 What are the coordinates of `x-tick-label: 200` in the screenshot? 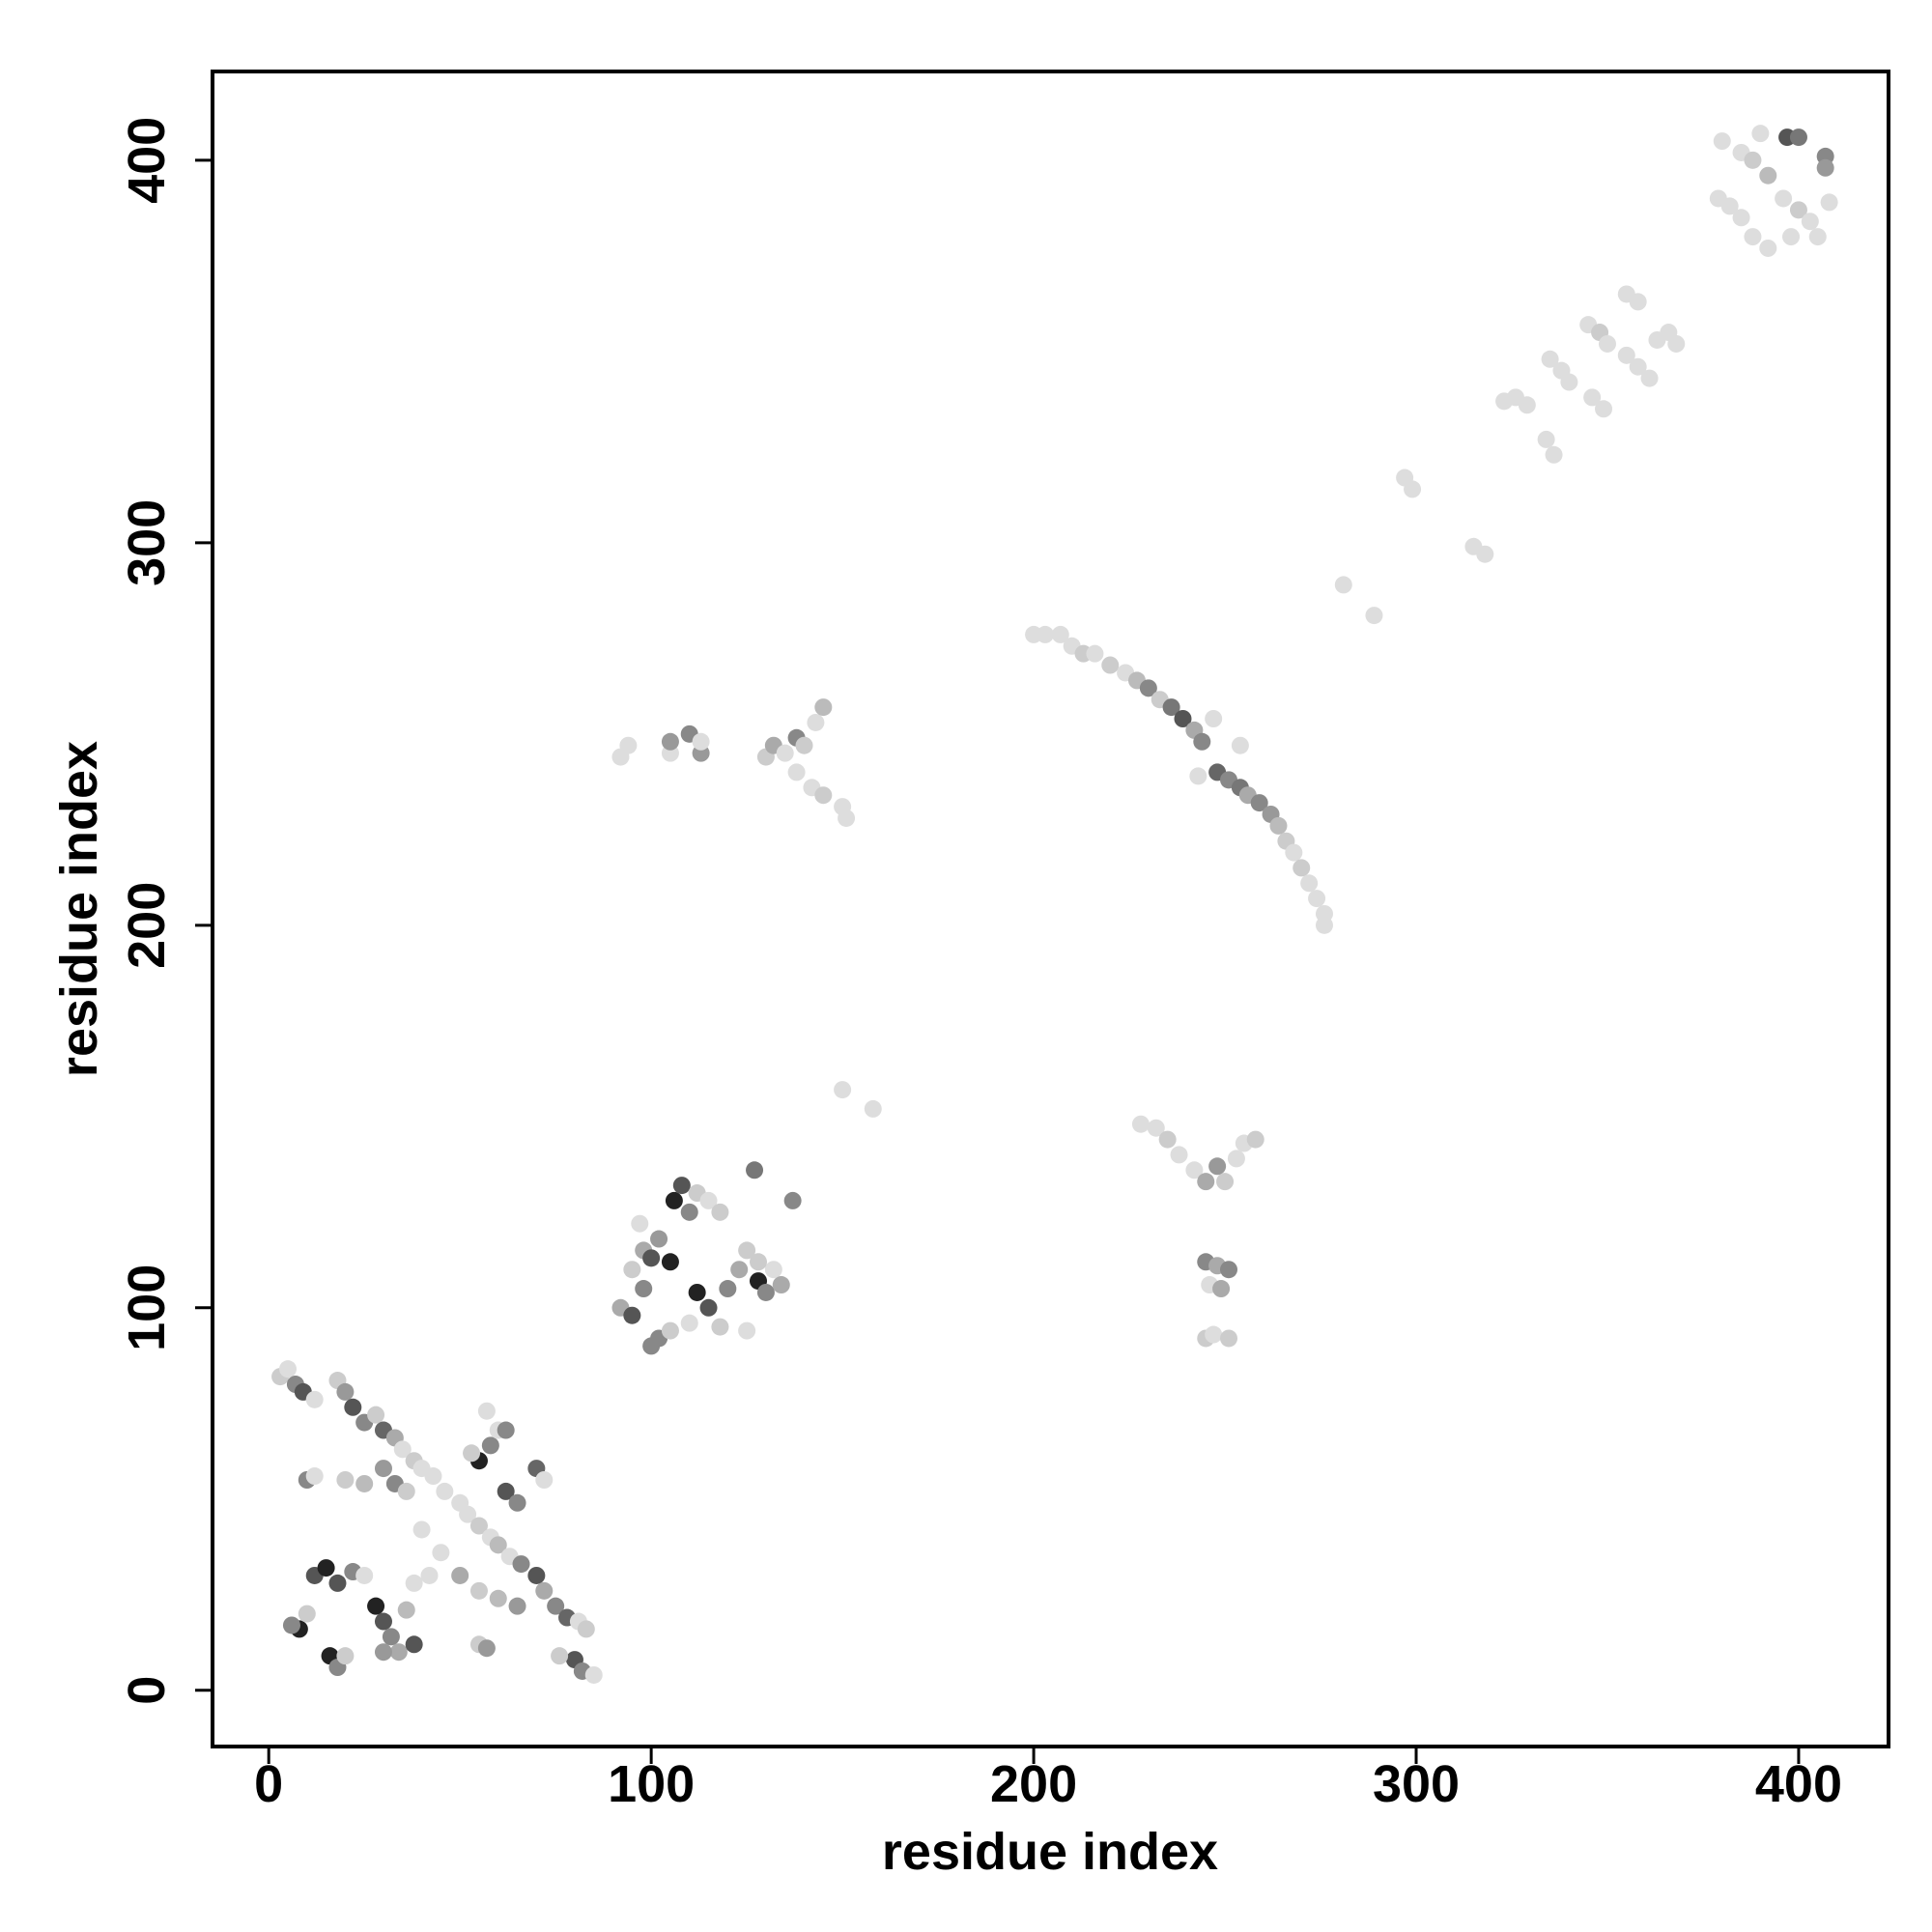 It's located at (1033, 1784).